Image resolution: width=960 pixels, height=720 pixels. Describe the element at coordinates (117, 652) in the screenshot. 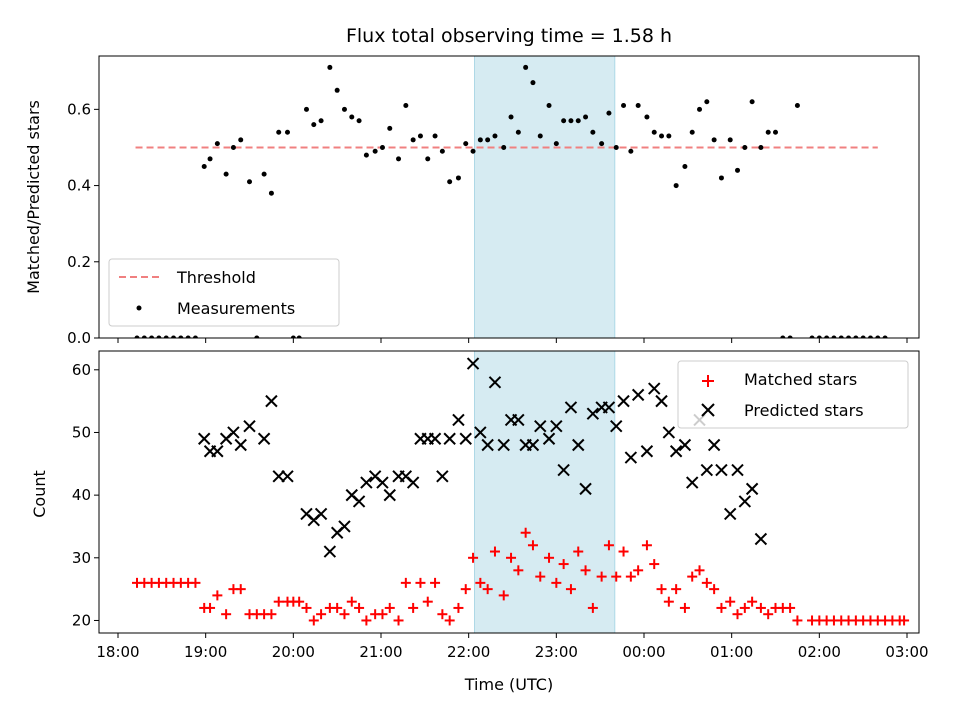

I see `x-tick-label: 18:00` at that location.